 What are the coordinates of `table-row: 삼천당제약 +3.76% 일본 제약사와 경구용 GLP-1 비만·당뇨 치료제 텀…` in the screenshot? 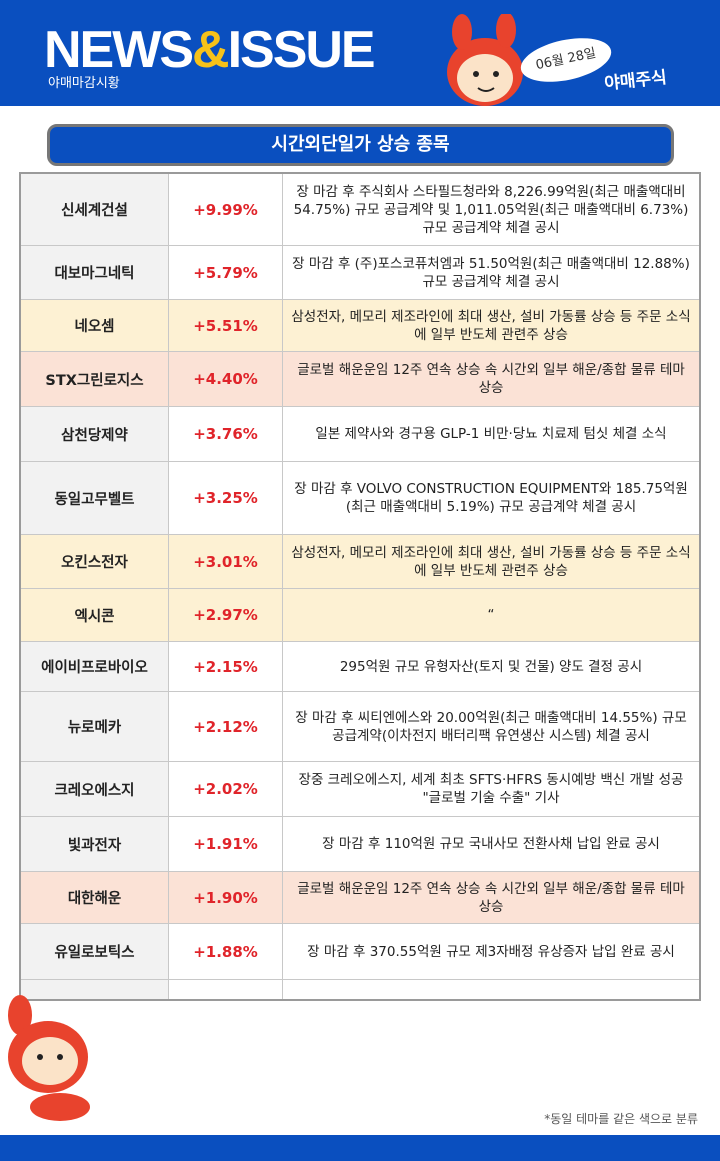 It's located at (360, 434).